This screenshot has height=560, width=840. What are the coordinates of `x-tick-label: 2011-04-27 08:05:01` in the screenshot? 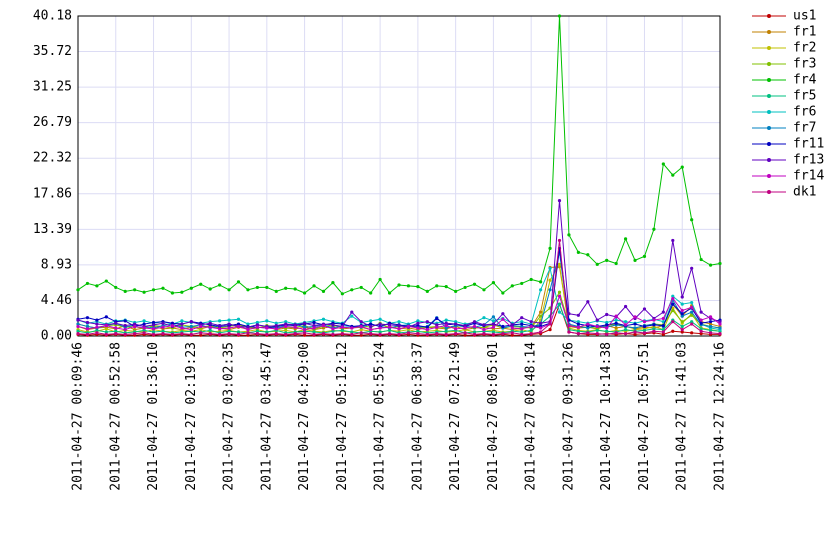 It's located at (493, 416).